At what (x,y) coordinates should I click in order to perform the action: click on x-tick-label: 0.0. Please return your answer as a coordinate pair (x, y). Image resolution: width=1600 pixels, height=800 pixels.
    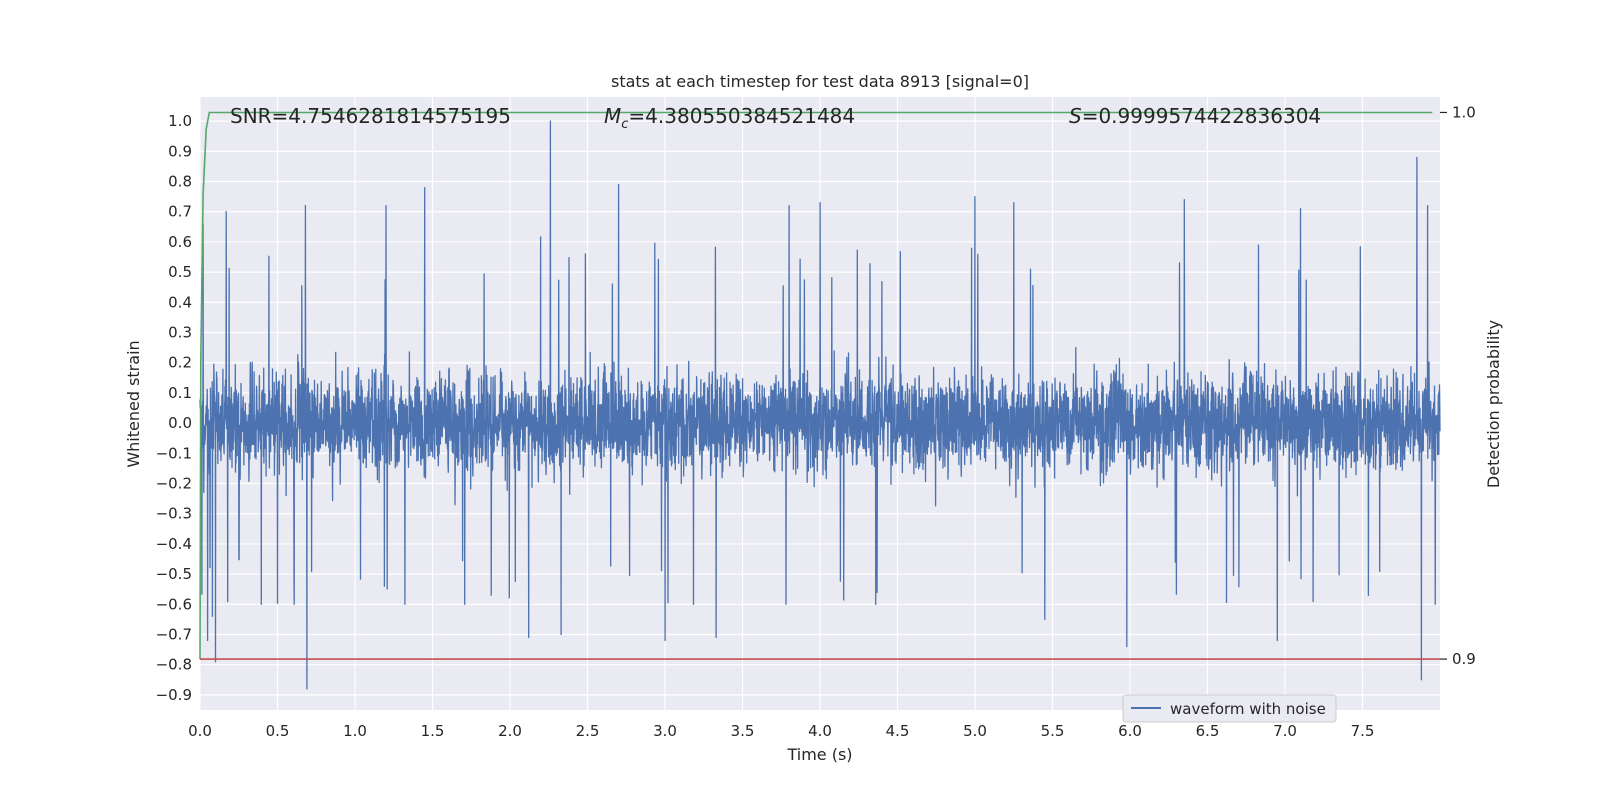
    Looking at the image, I should click on (200, 731).